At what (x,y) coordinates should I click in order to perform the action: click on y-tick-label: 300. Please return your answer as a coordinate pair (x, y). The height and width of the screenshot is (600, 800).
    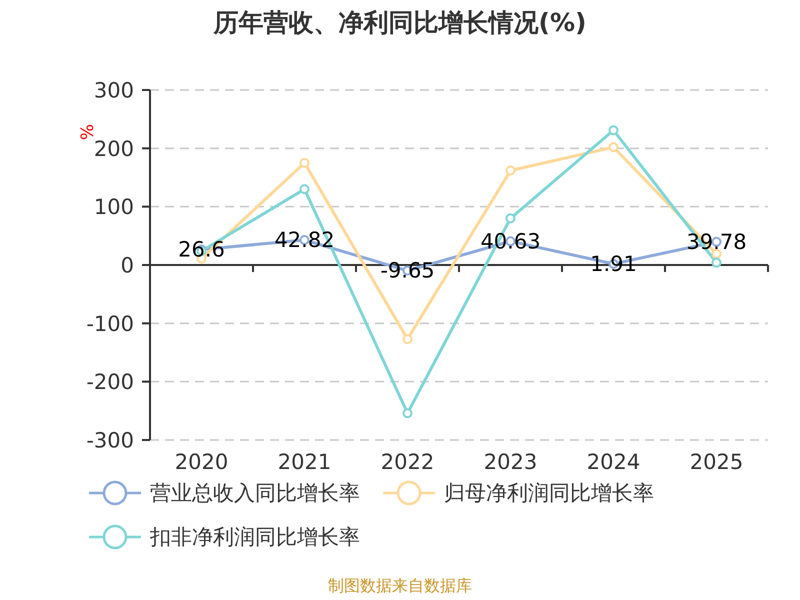
    Looking at the image, I should click on (114, 90).